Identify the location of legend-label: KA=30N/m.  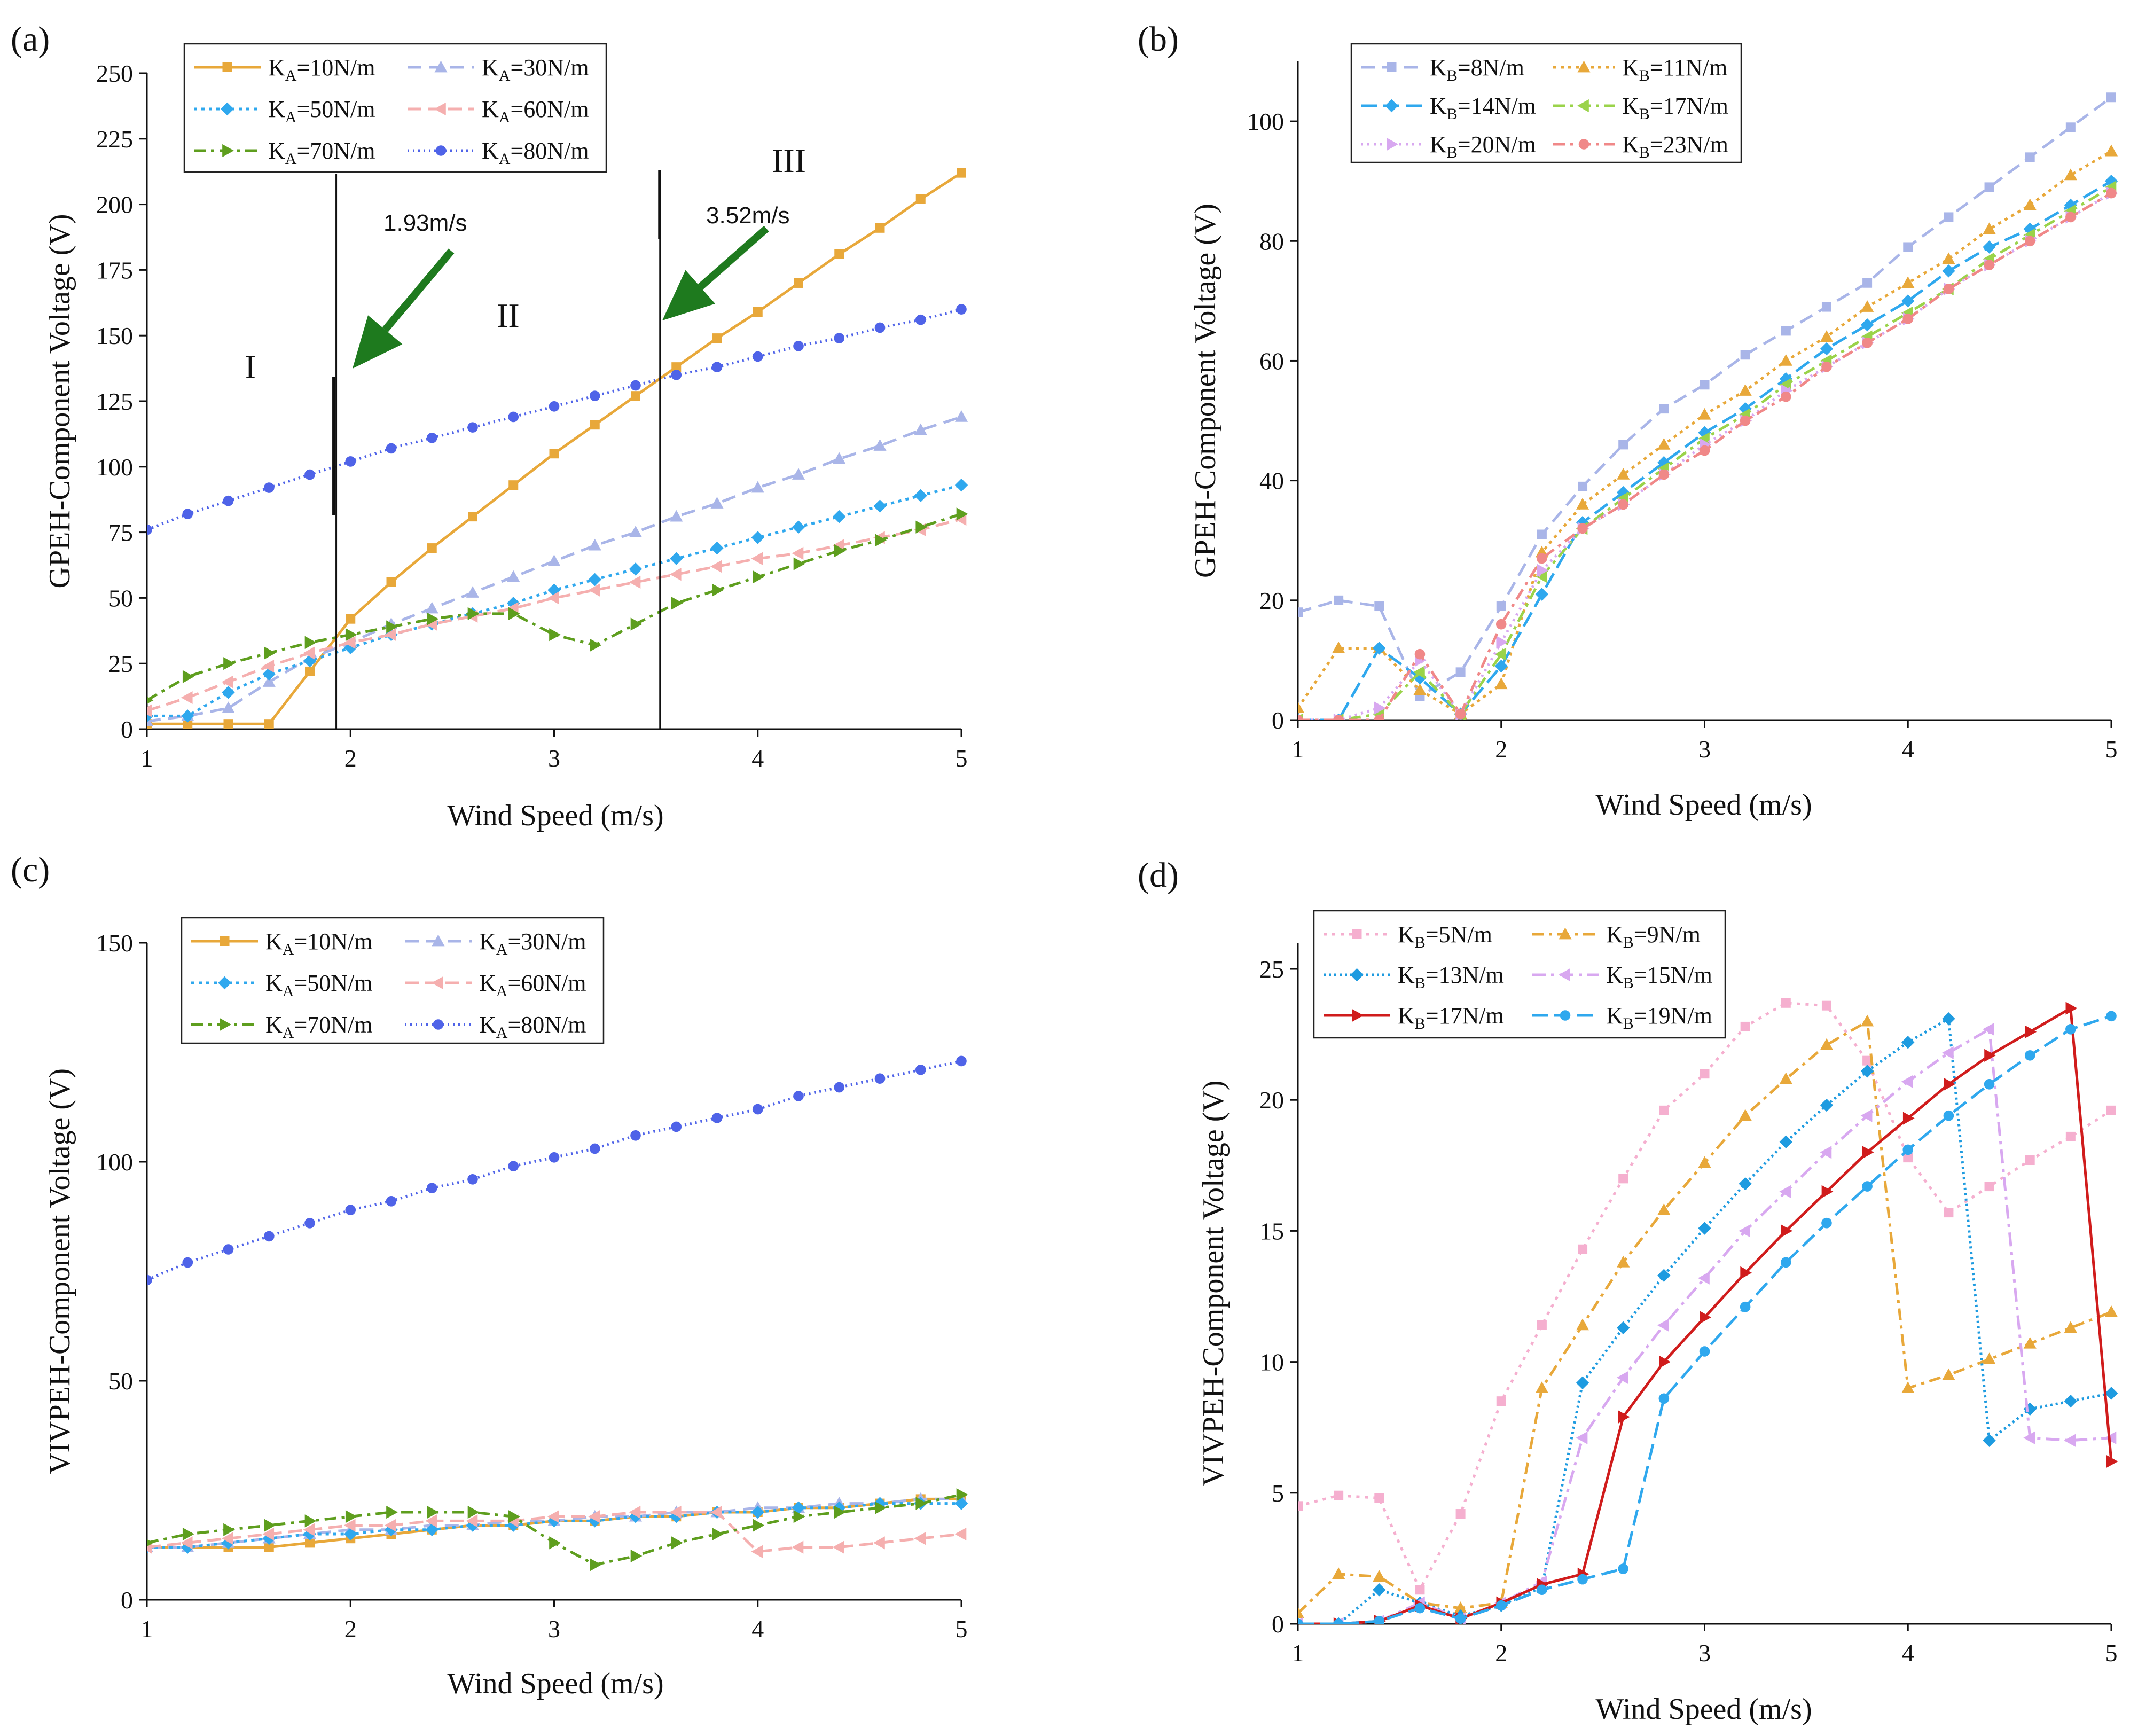
(536, 69).